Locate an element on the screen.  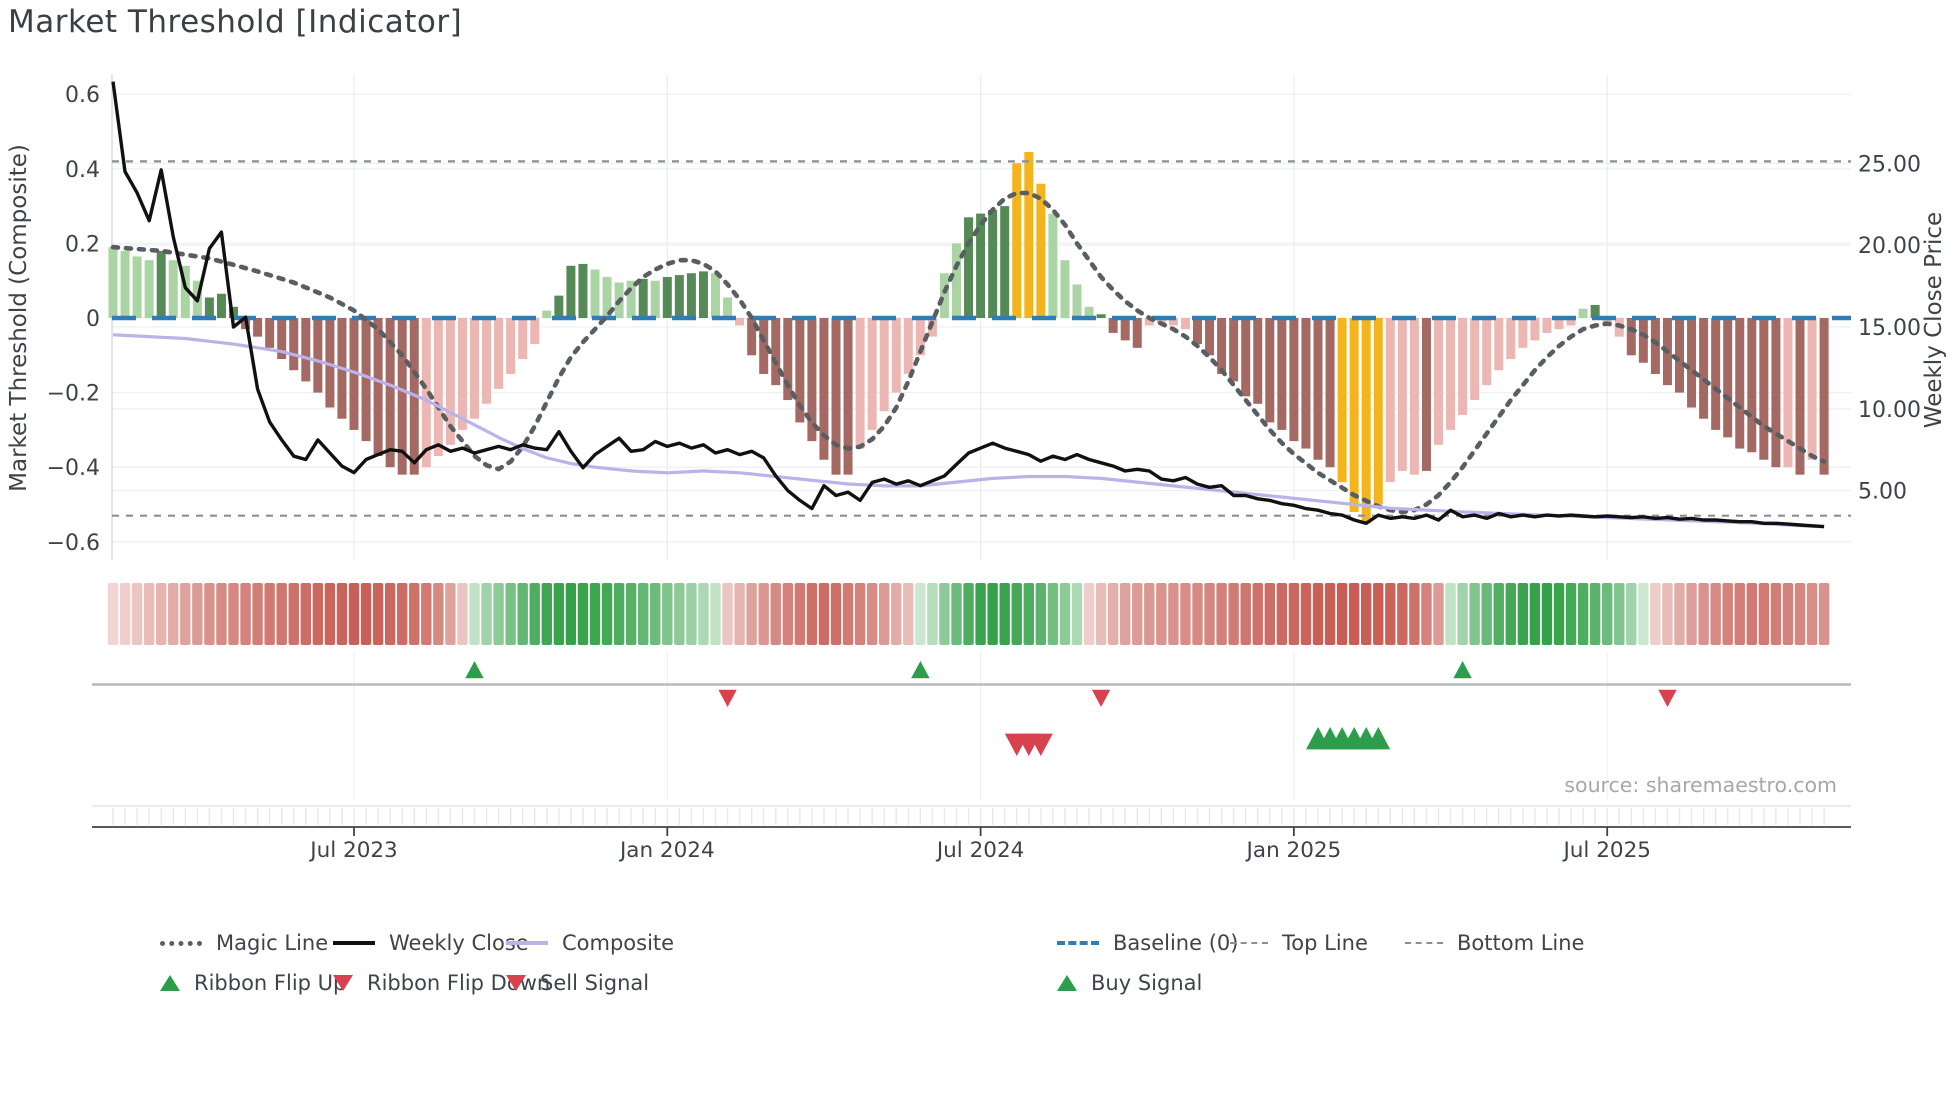
buy-signal-marker is located at coordinates (1378, 738).